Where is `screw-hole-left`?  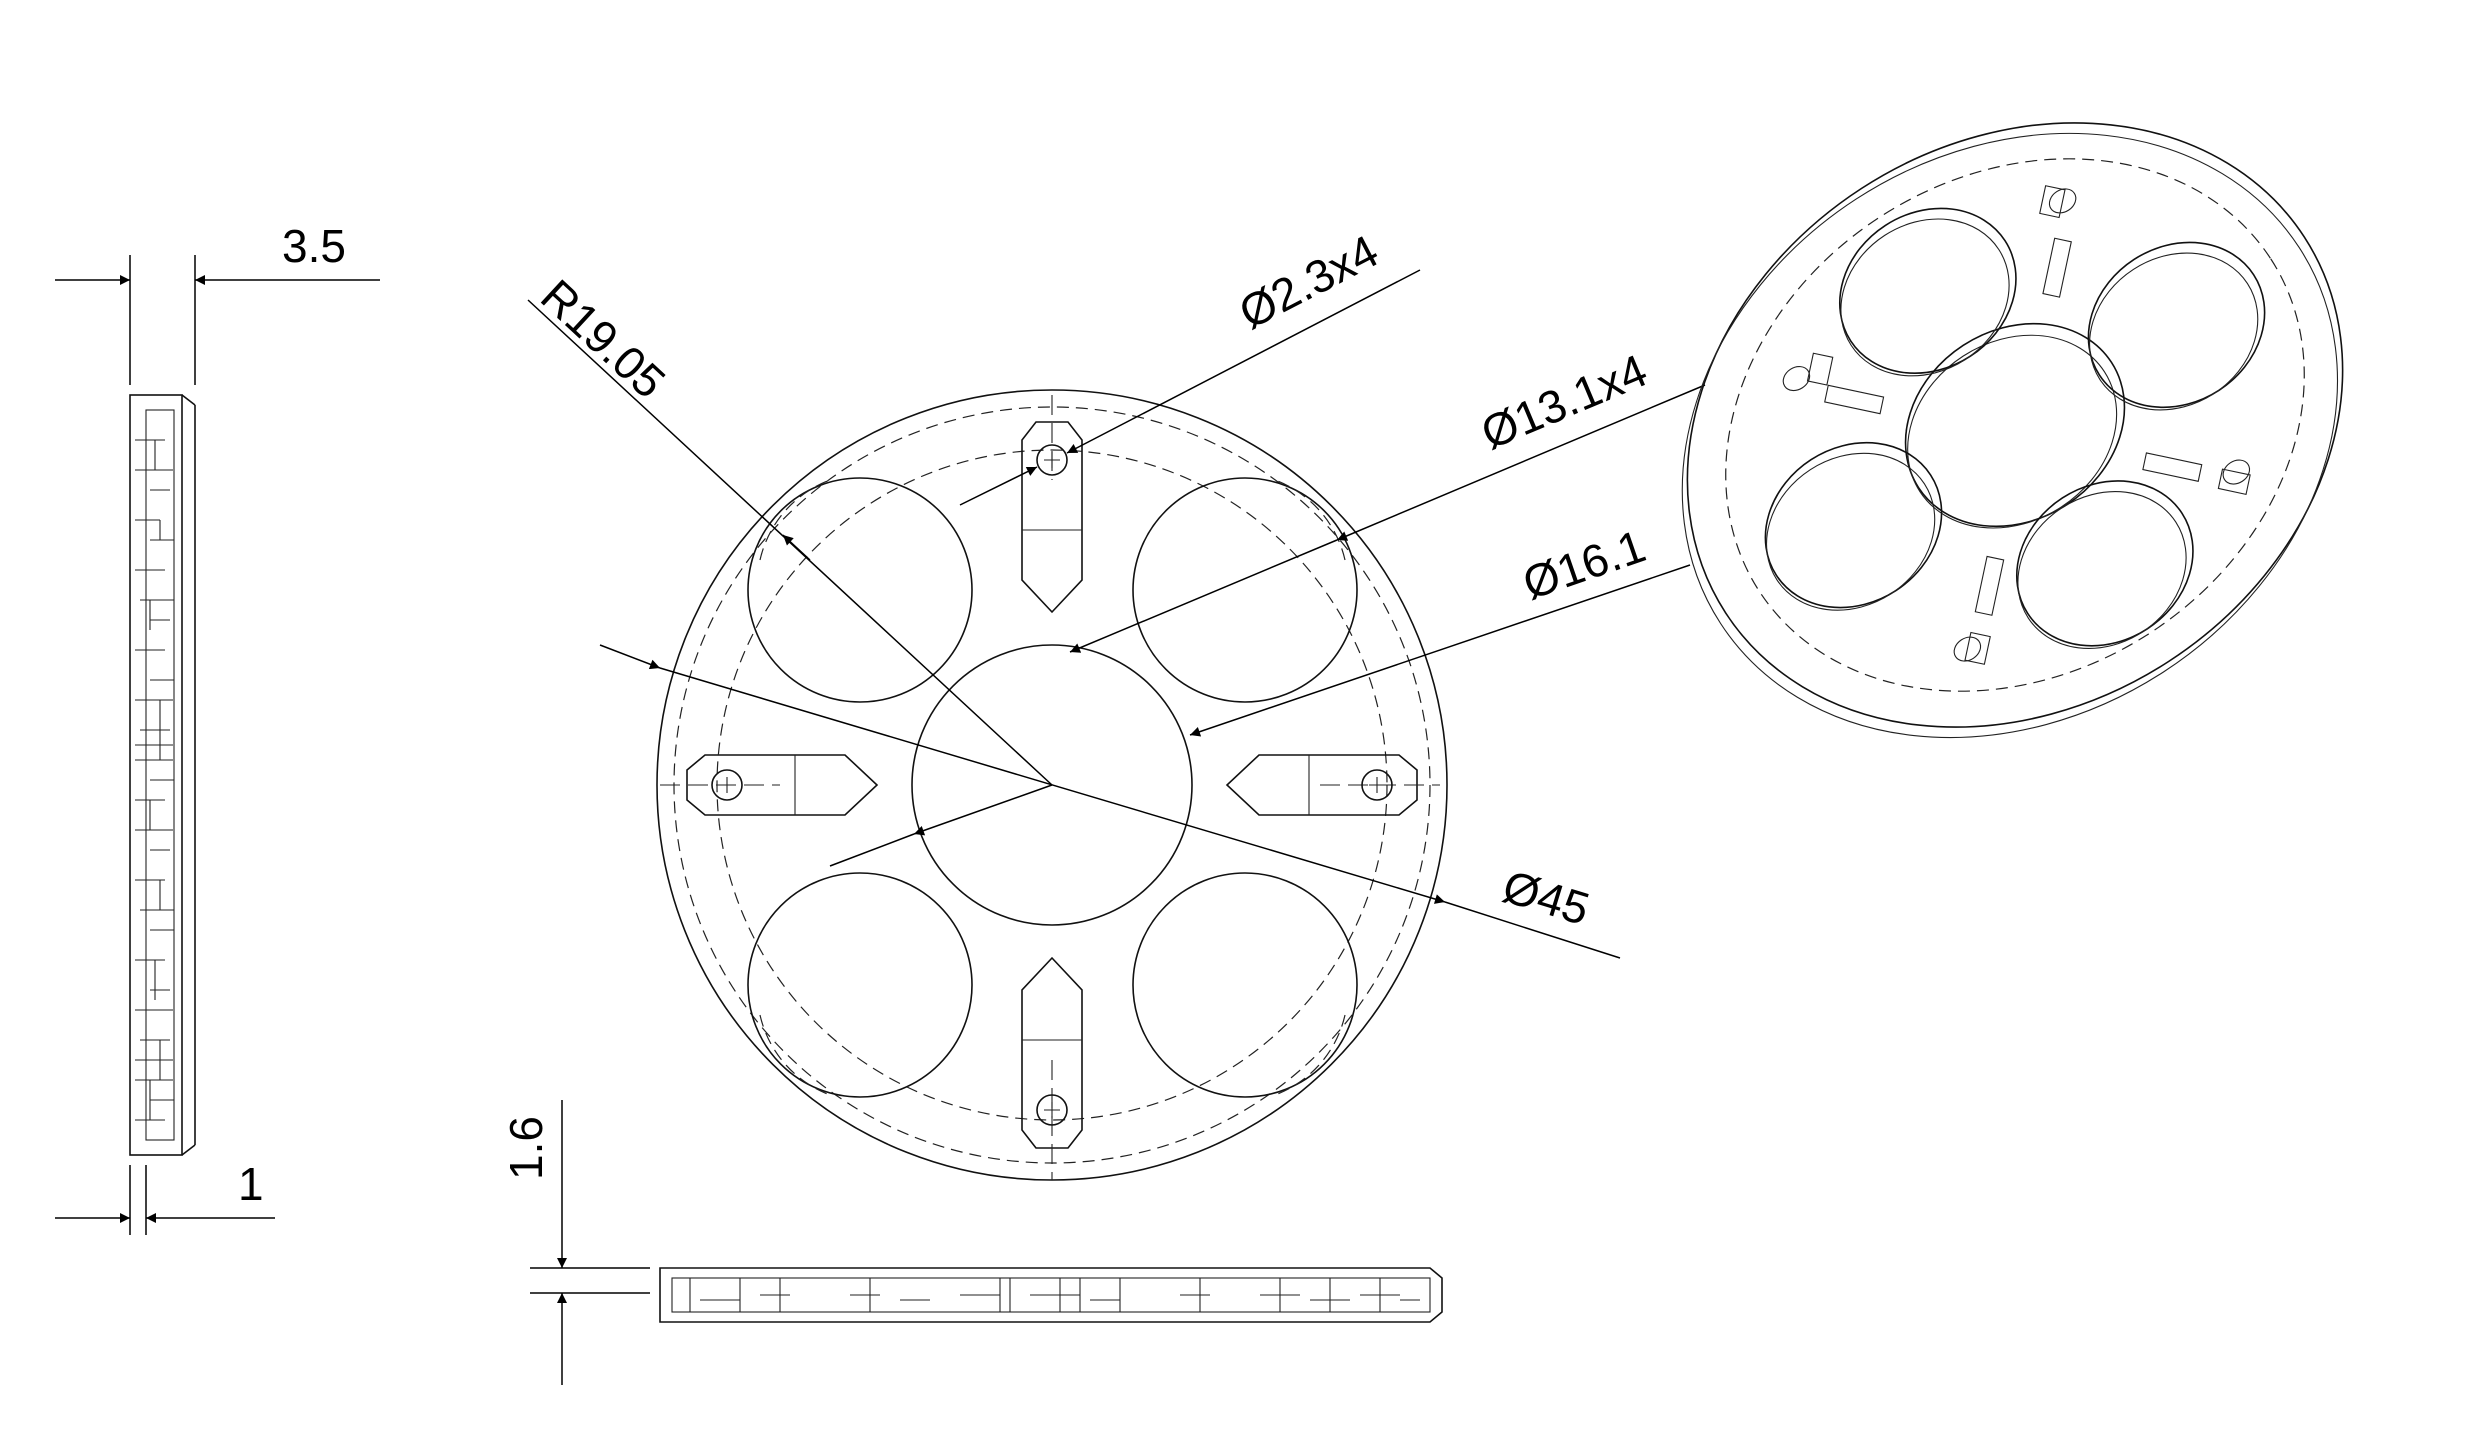
screw-hole-left is located at coordinates (727, 785).